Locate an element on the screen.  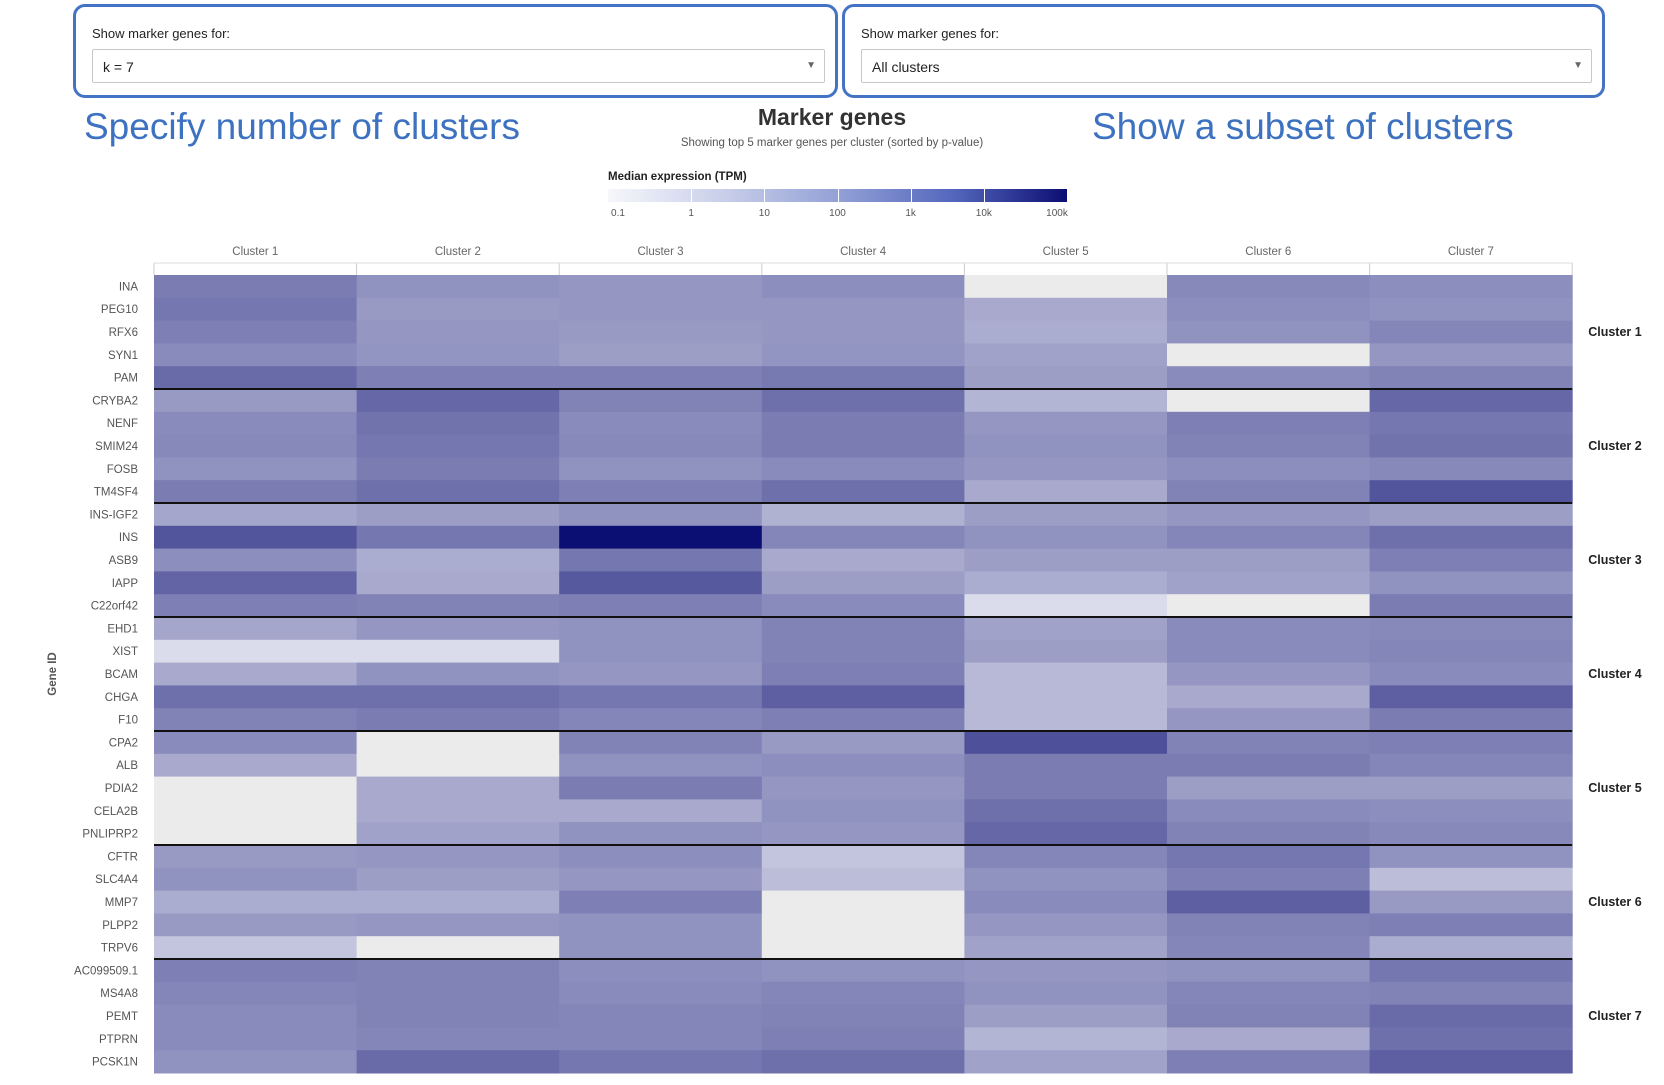
column-header: Cluster 2 is located at coordinates (458, 252).